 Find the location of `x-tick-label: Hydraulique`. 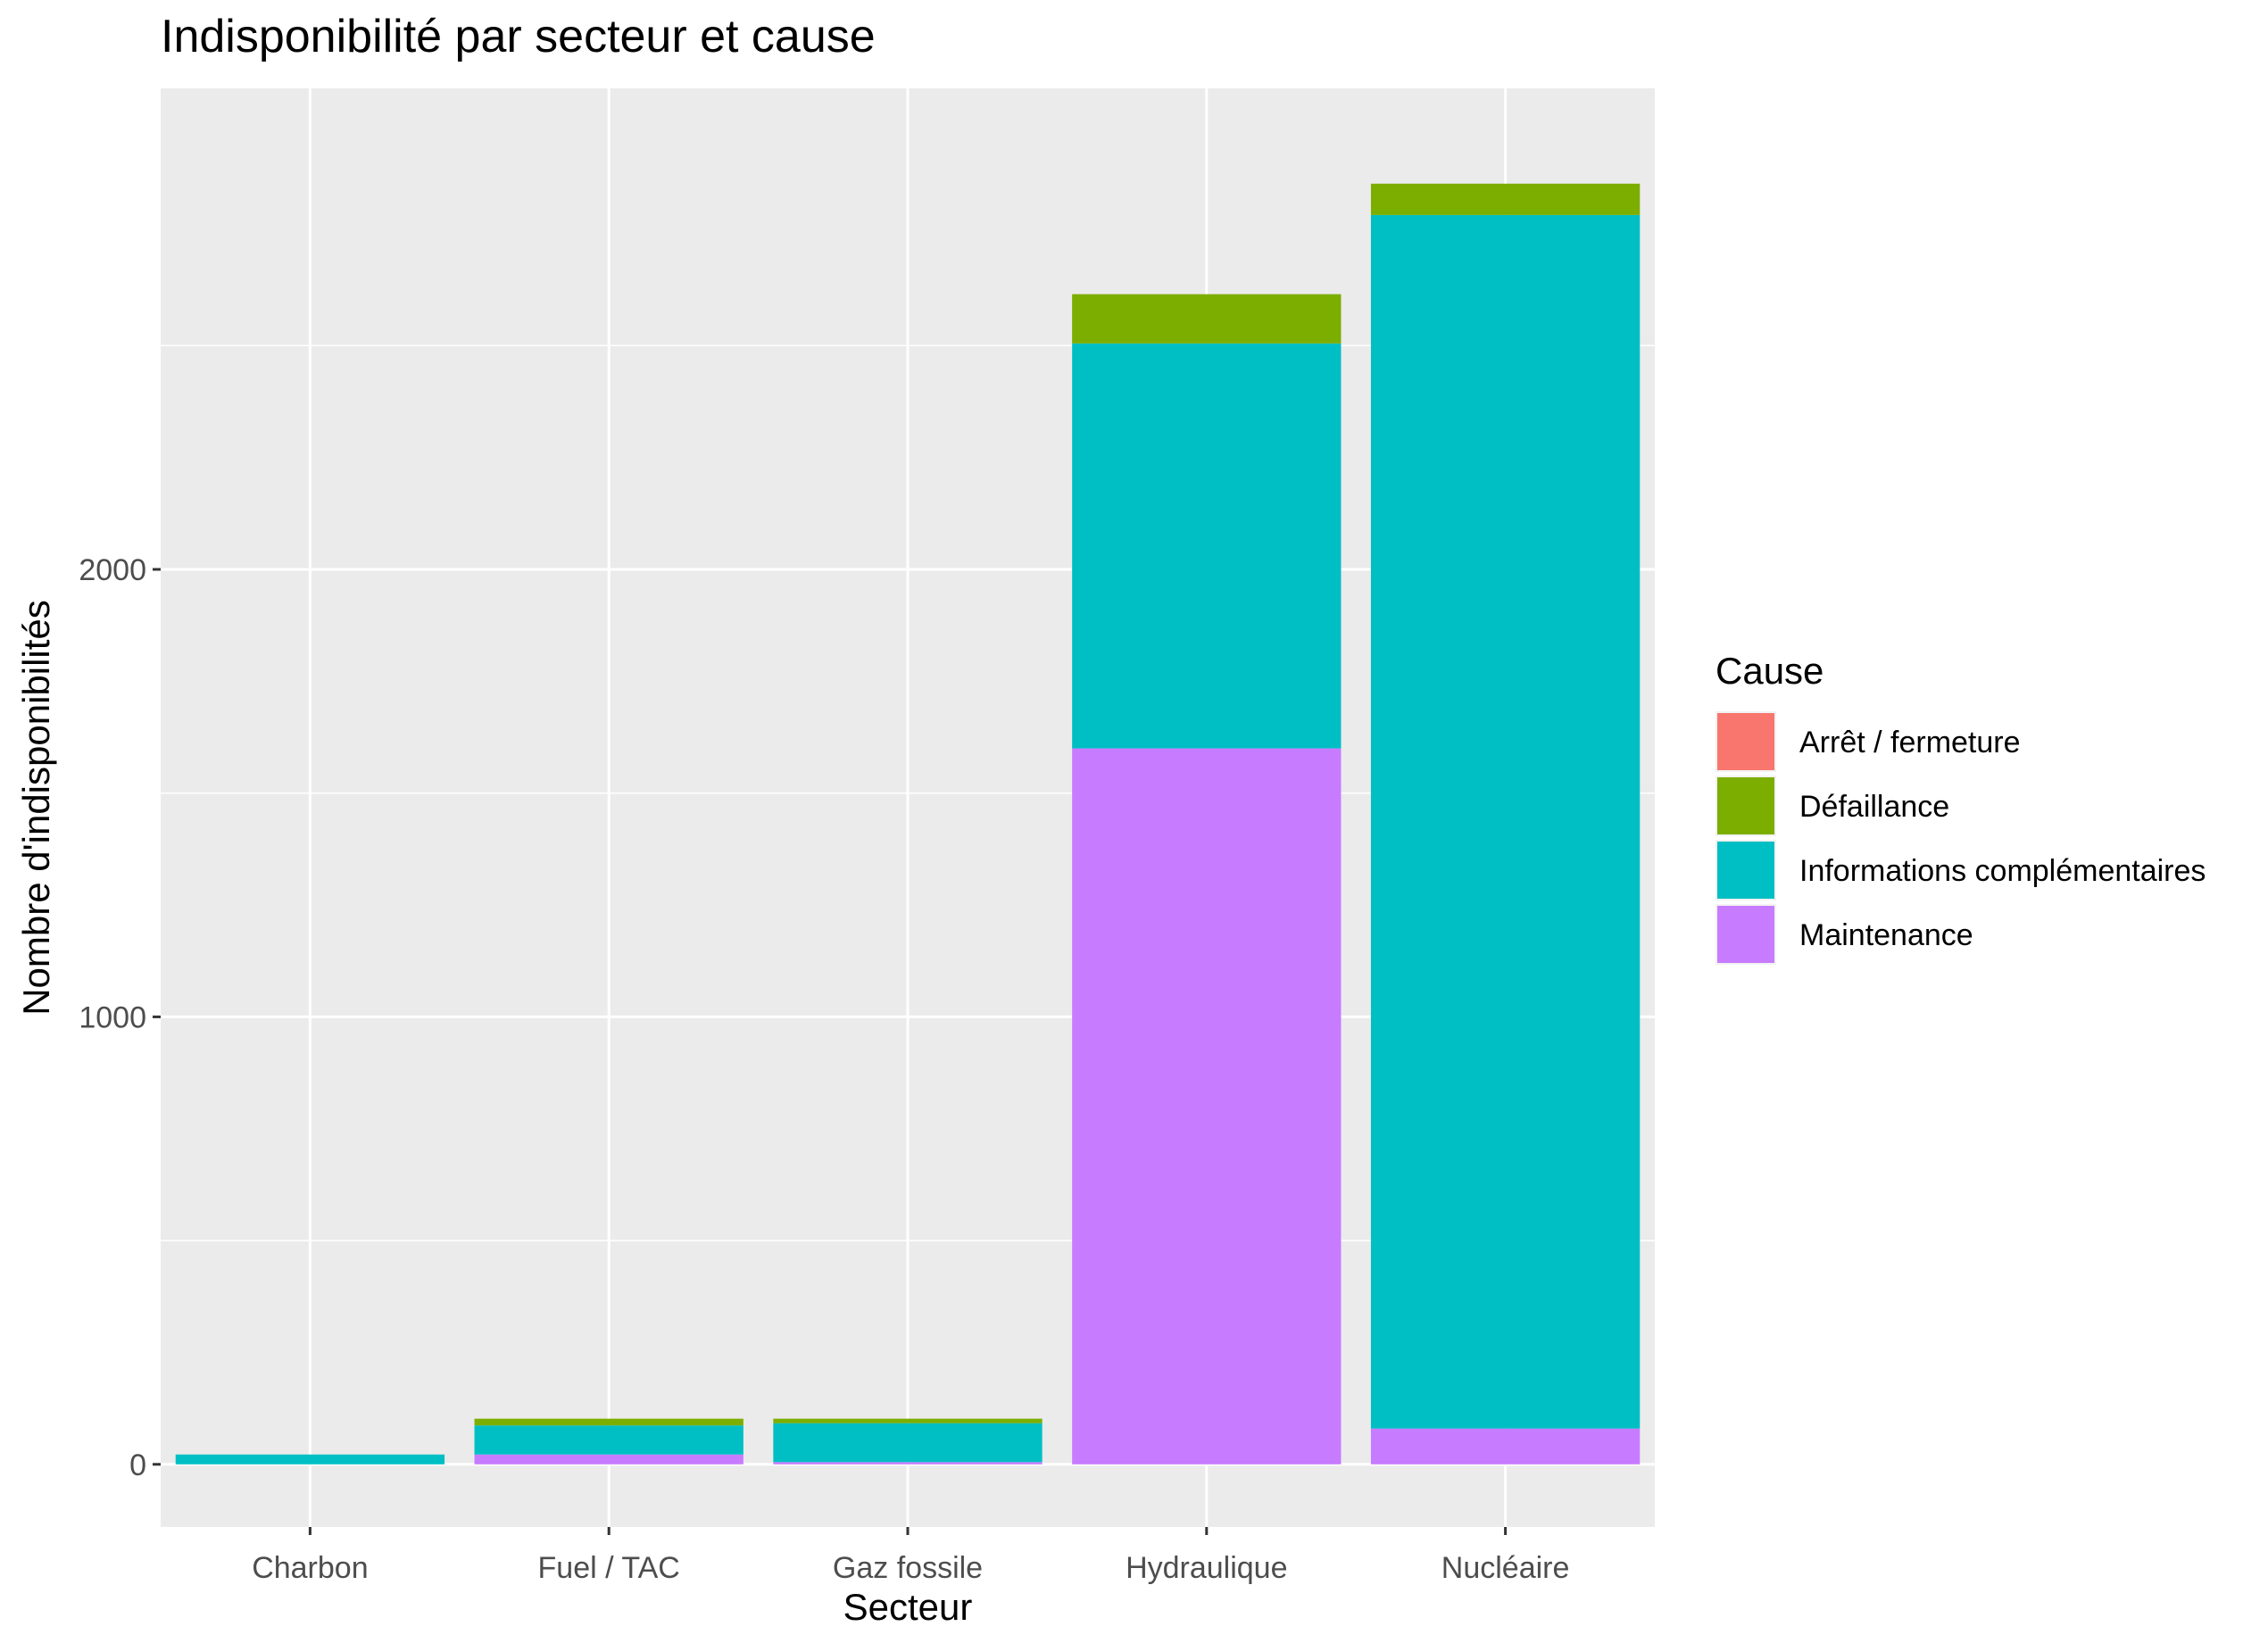

x-tick-label: Hydraulique is located at coordinates (1207, 1568).